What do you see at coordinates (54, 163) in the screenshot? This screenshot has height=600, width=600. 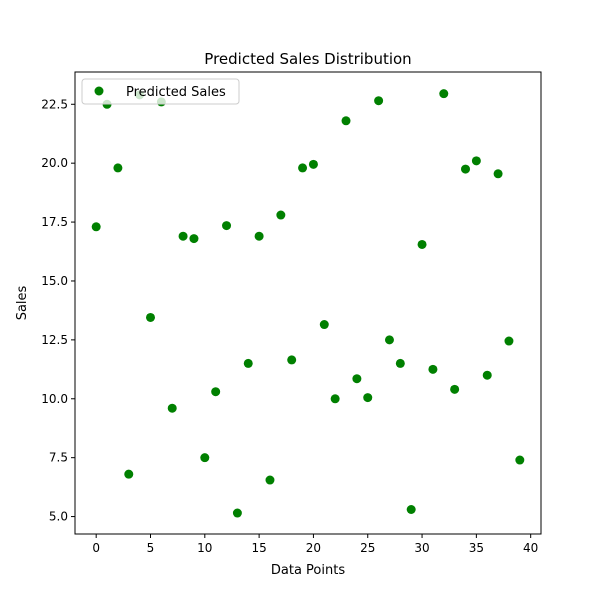 I see `y-tick-label: 20.0` at bounding box center [54, 163].